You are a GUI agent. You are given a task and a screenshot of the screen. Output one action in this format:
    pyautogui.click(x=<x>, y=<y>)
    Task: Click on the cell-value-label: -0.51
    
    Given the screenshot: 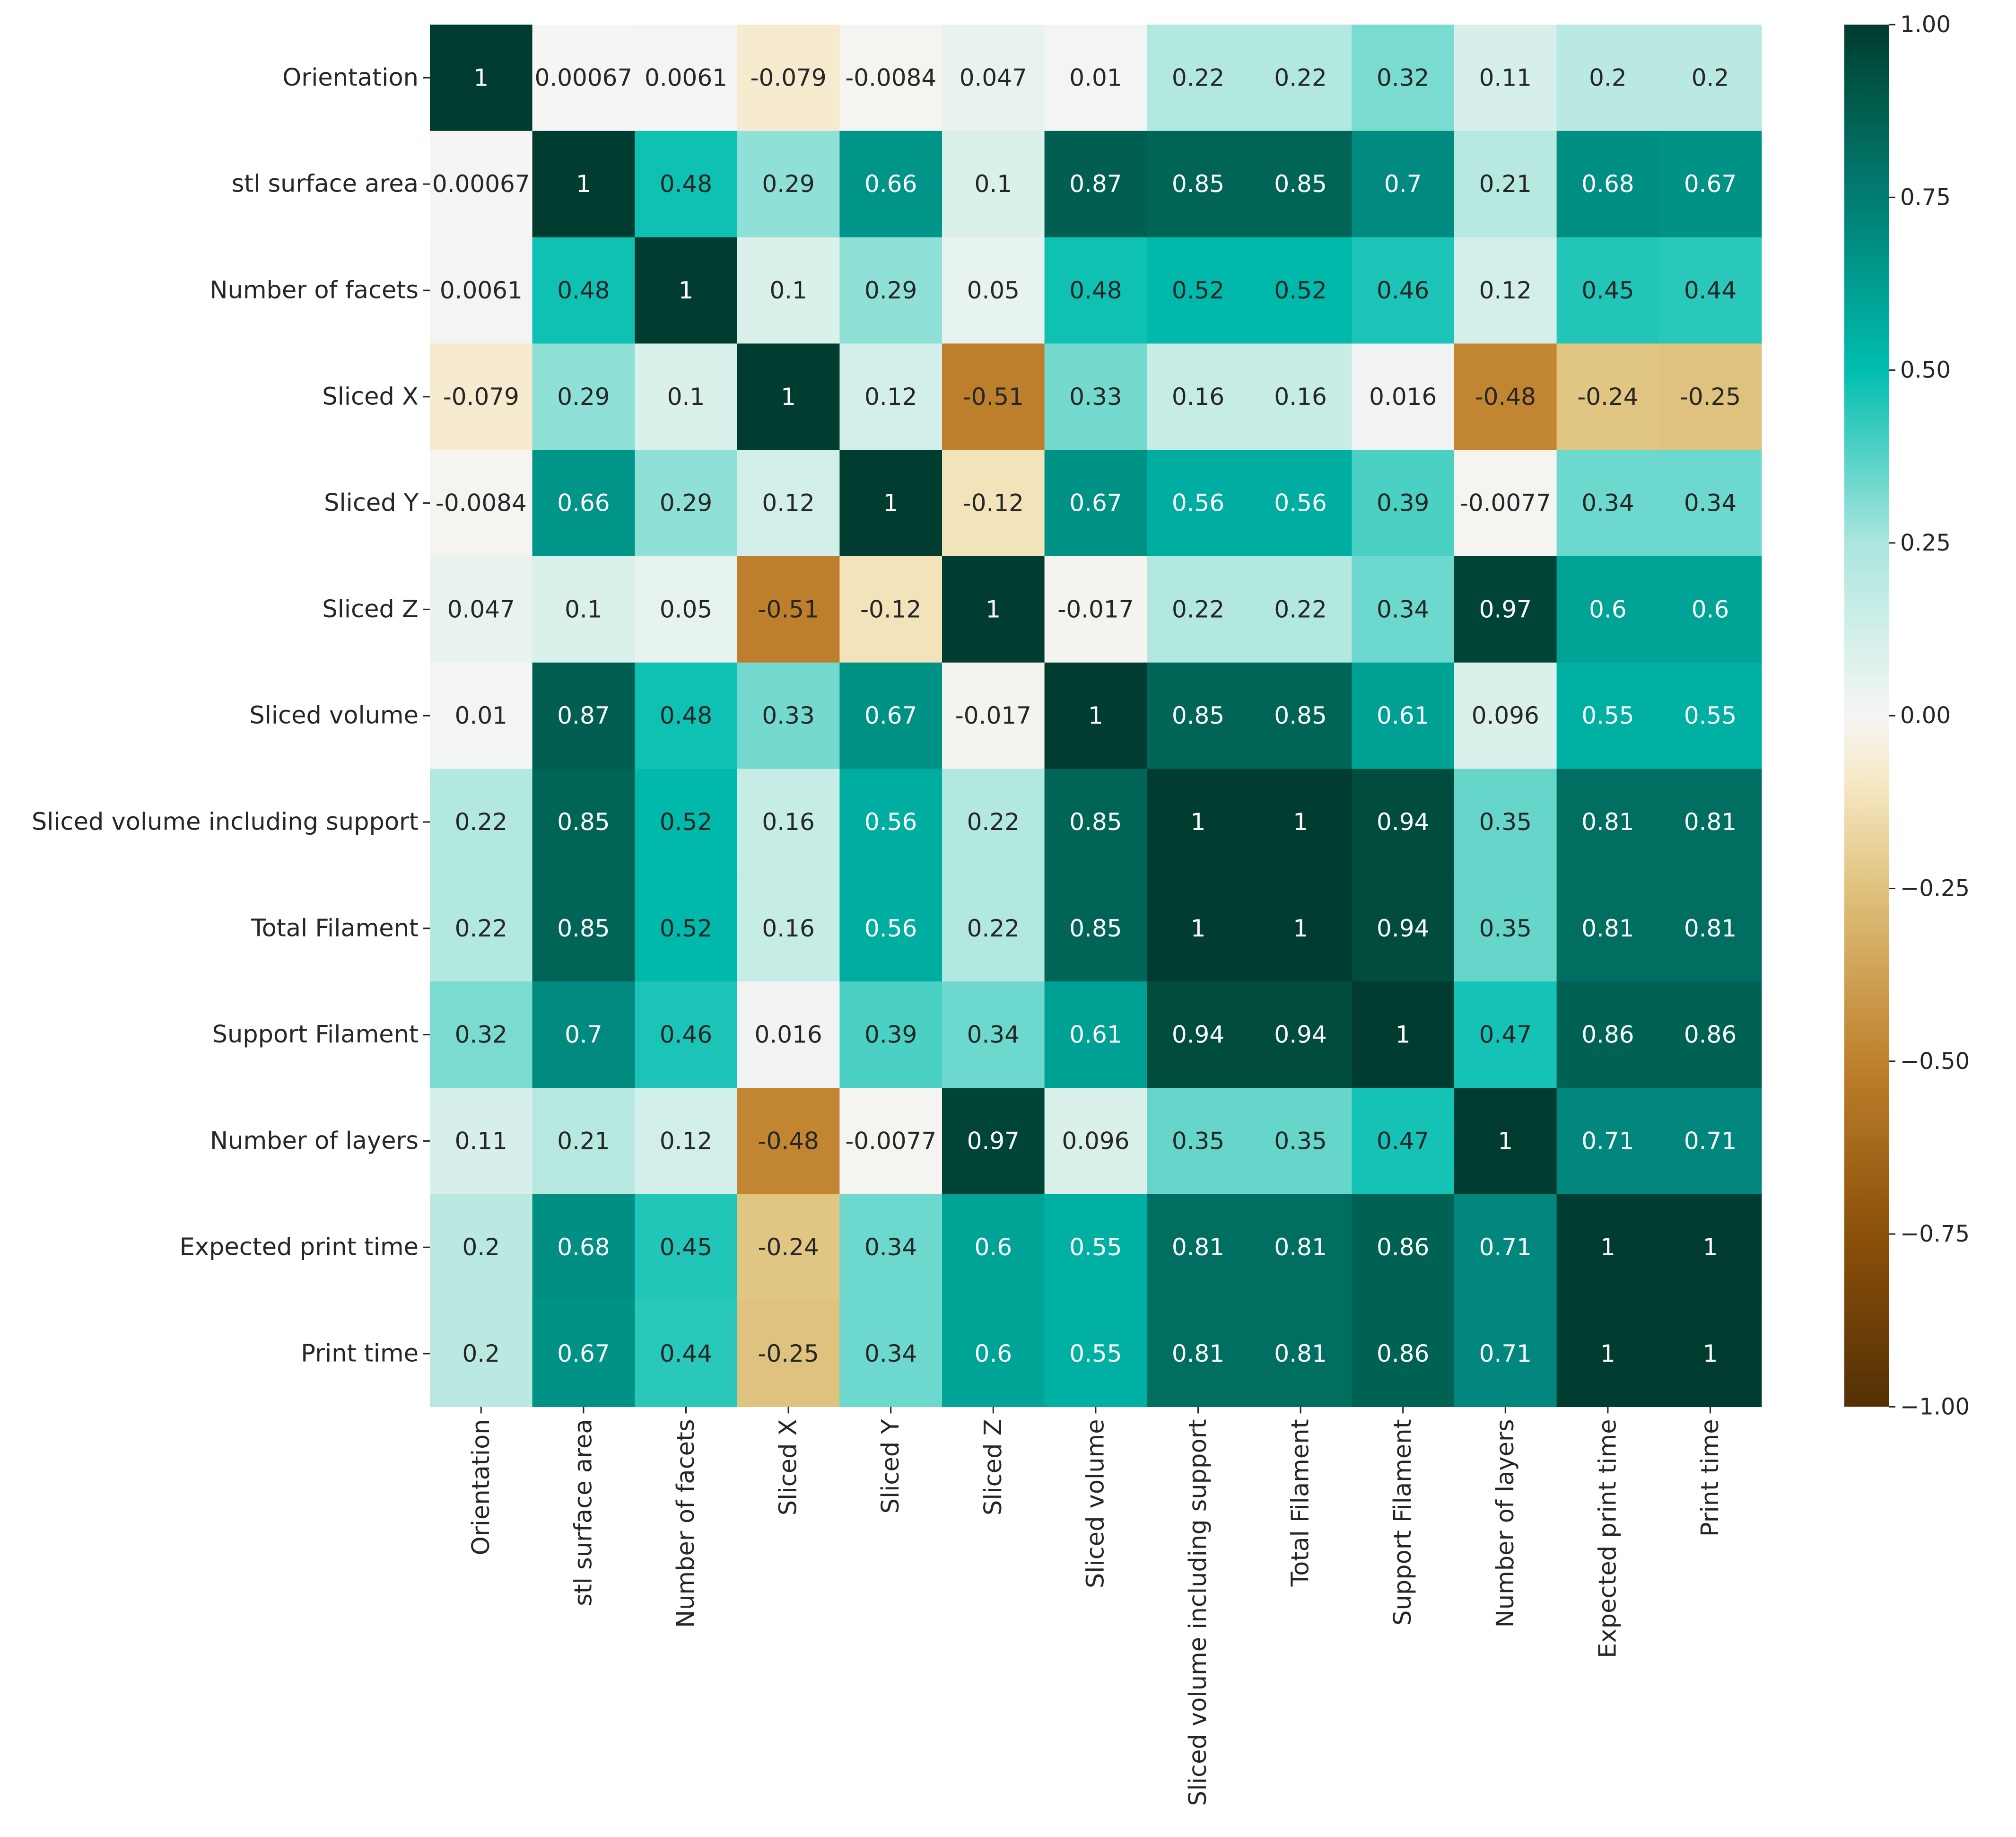 What is the action you would take?
    pyautogui.click(x=788, y=609)
    